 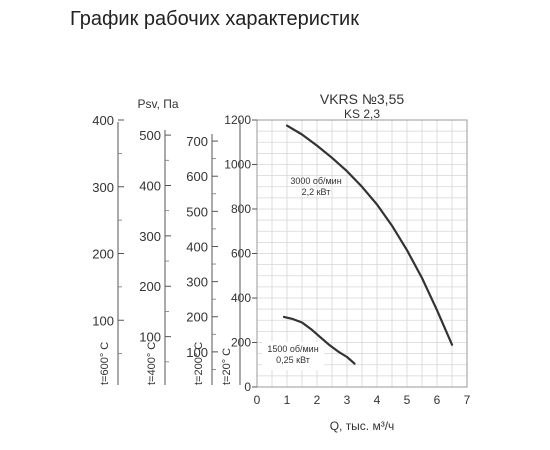 What do you see at coordinates (317, 400) in the screenshot?
I see `x-tick-label: 2` at bounding box center [317, 400].